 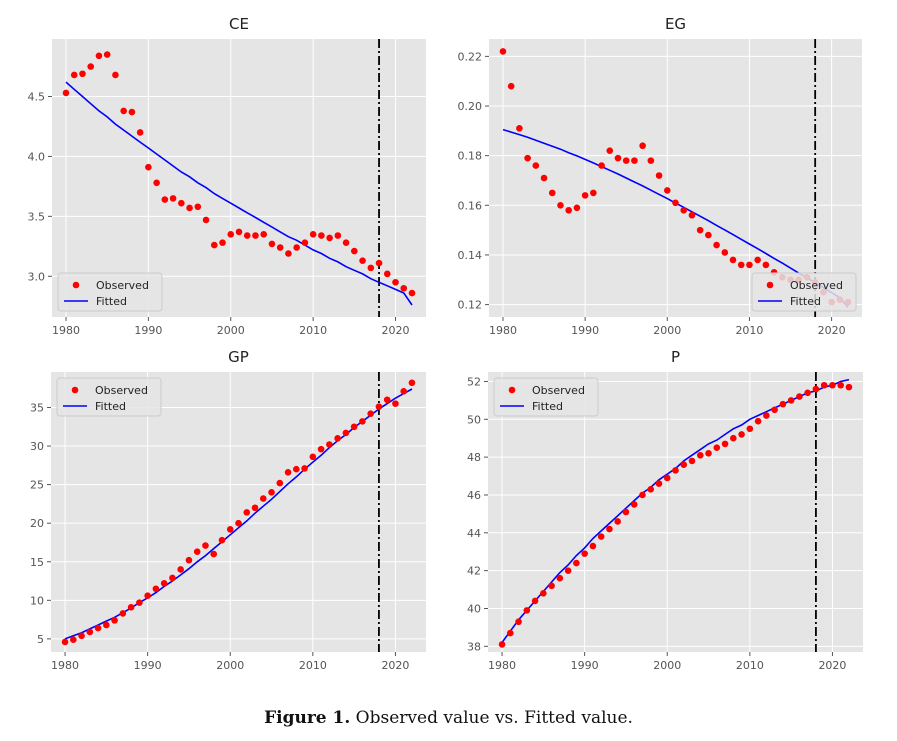 I want to click on y-tick-label: 10, so click(x=37, y=600).